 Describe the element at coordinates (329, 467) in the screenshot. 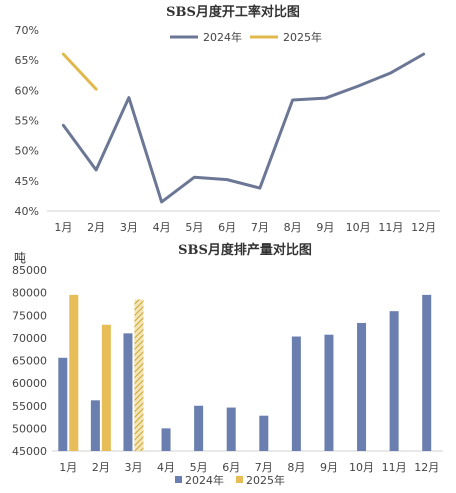

I see `bar-x-tick-label: 9月` at that location.